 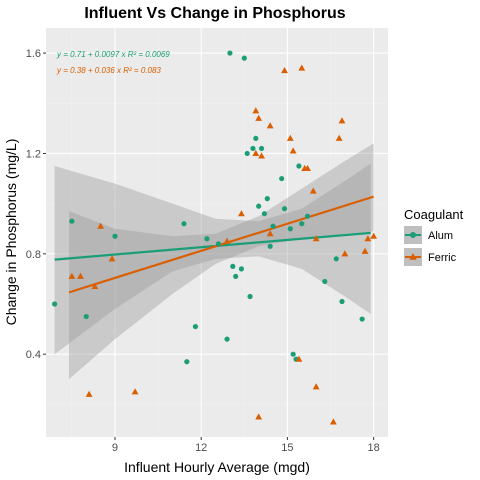 I want to click on x-tick-label-0: 9, so click(x=115, y=448).